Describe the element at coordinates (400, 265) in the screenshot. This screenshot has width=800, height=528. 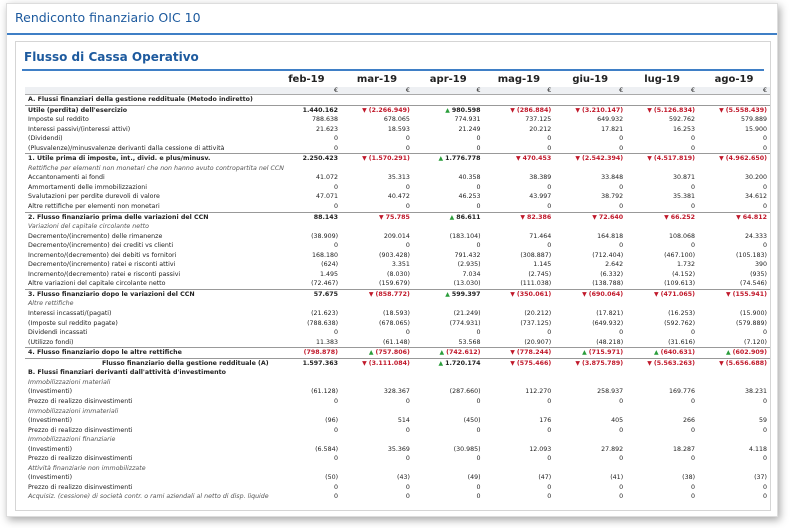
I see `value: 3.351` at that location.